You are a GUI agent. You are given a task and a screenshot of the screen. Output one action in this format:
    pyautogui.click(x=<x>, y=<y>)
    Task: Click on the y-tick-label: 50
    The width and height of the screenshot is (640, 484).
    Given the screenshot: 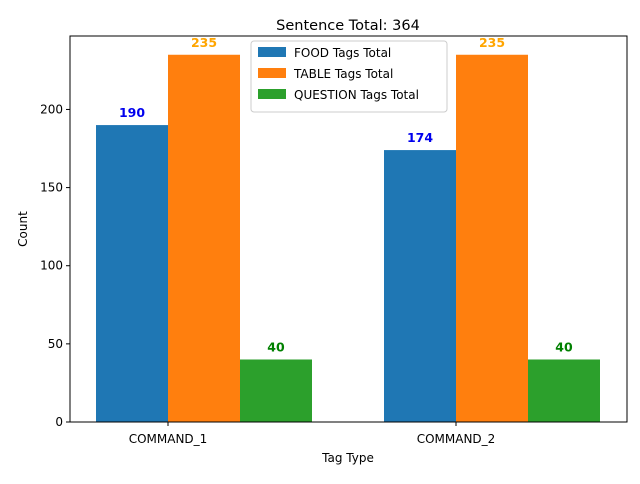 What is the action you would take?
    pyautogui.click(x=55, y=344)
    